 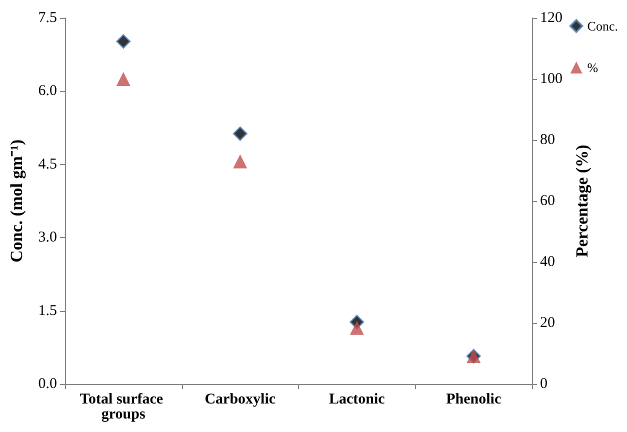 What do you see at coordinates (47, 164) in the screenshot?
I see `y-tick-label: 4.5` at bounding box center [47, 164].